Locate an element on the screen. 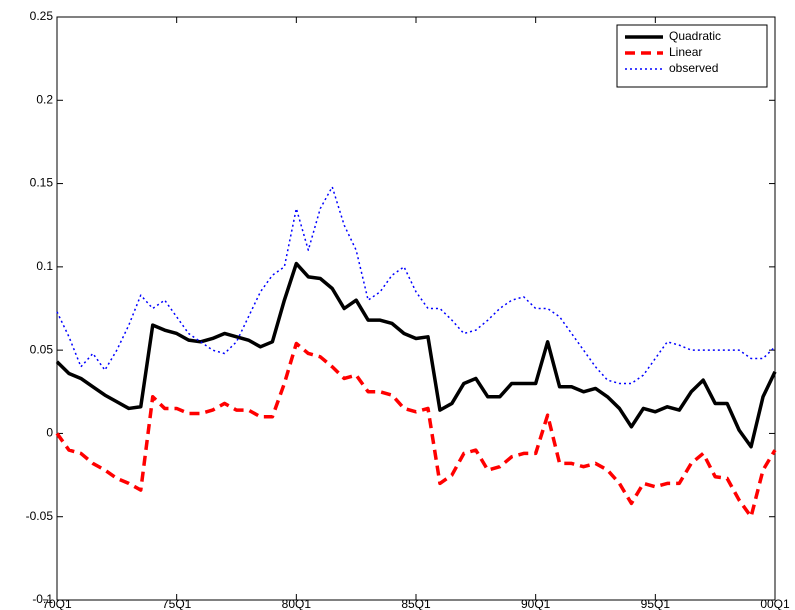 The width and height of the screenshot is (795, 610). legend-label: Linear is located at coordinates (685, 52).